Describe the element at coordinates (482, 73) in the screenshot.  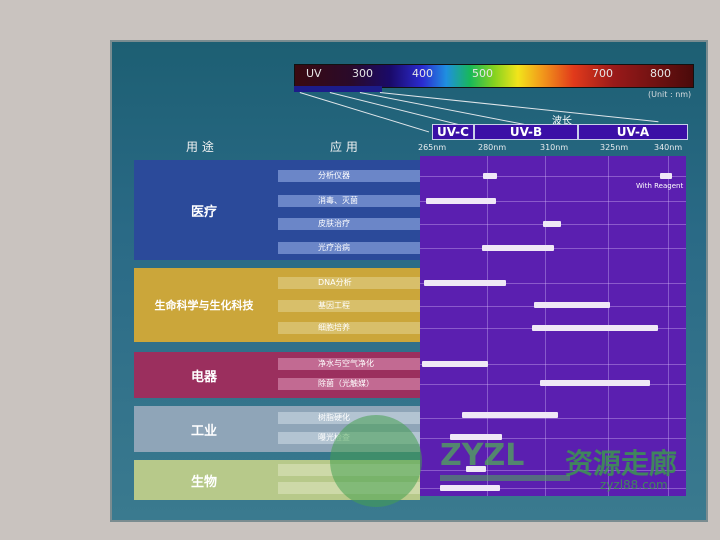
I see `spectrum-label-500: 500` at that location.